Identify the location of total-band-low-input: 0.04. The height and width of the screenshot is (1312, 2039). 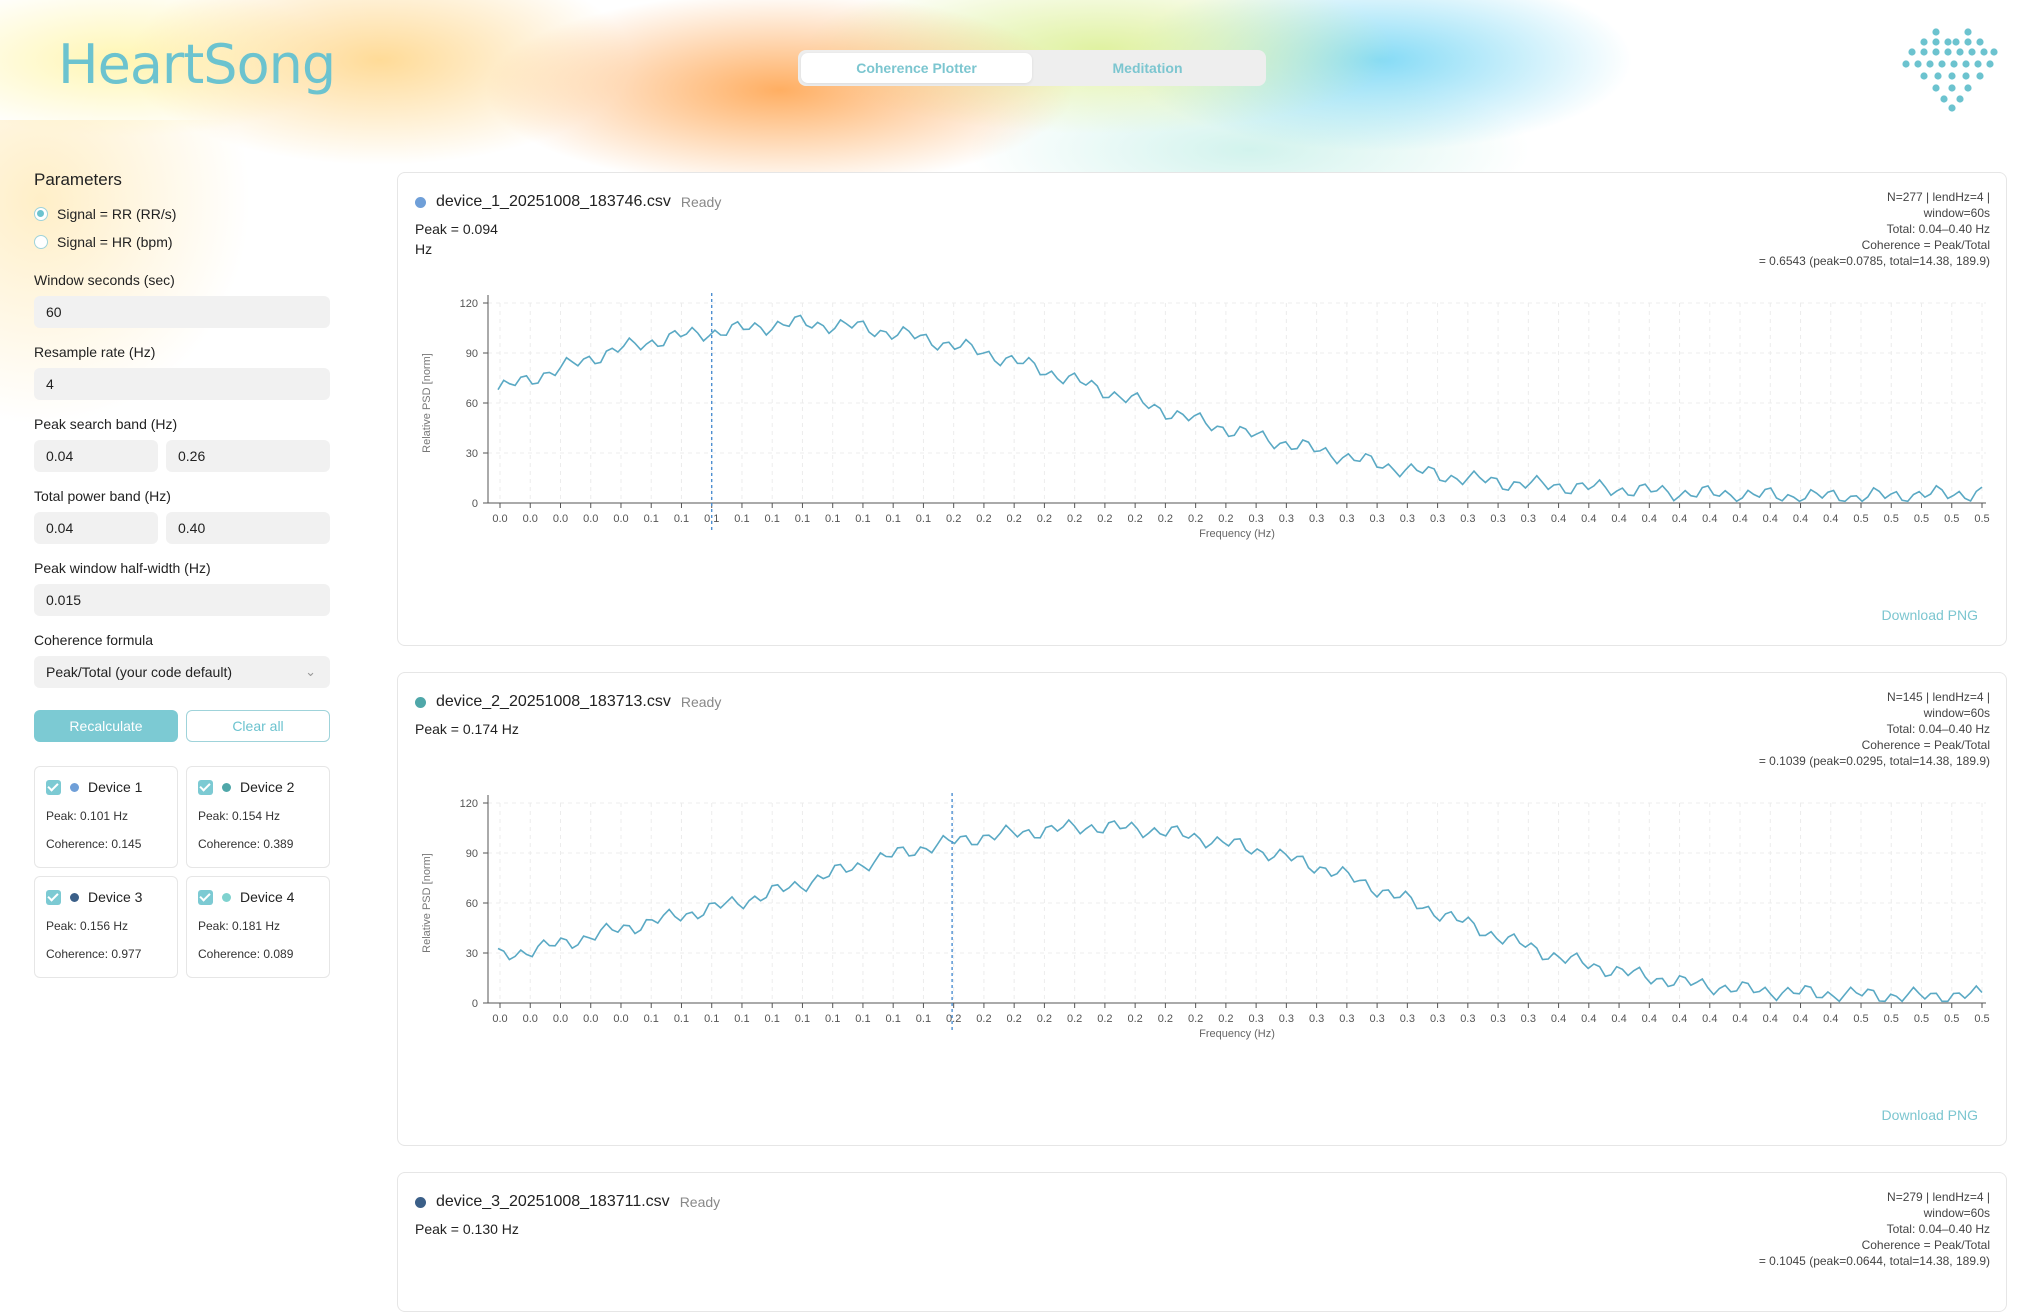
(96, 528).